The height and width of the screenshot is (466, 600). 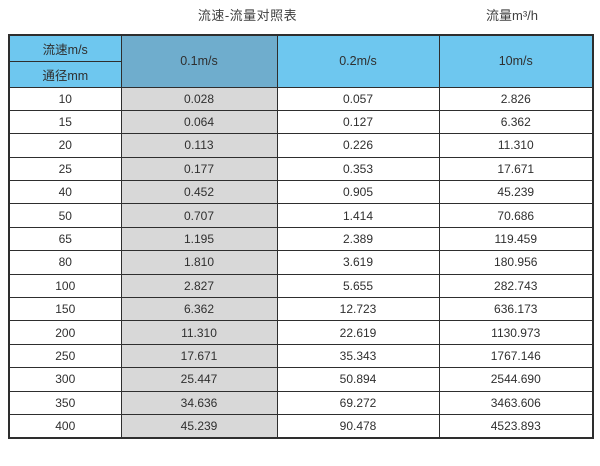 I want to click on flow-value-cell: 1767.146, so click(x=516, y=356).